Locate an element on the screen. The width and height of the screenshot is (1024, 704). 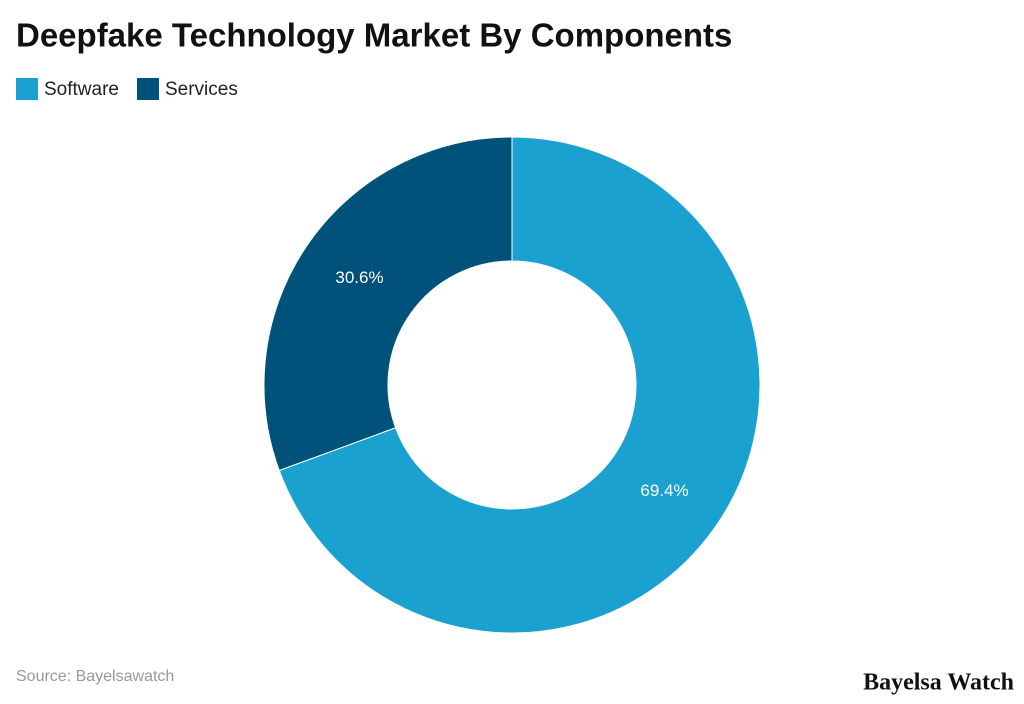
brand: Bayelsa Watch is located at coordinates (938, 683).